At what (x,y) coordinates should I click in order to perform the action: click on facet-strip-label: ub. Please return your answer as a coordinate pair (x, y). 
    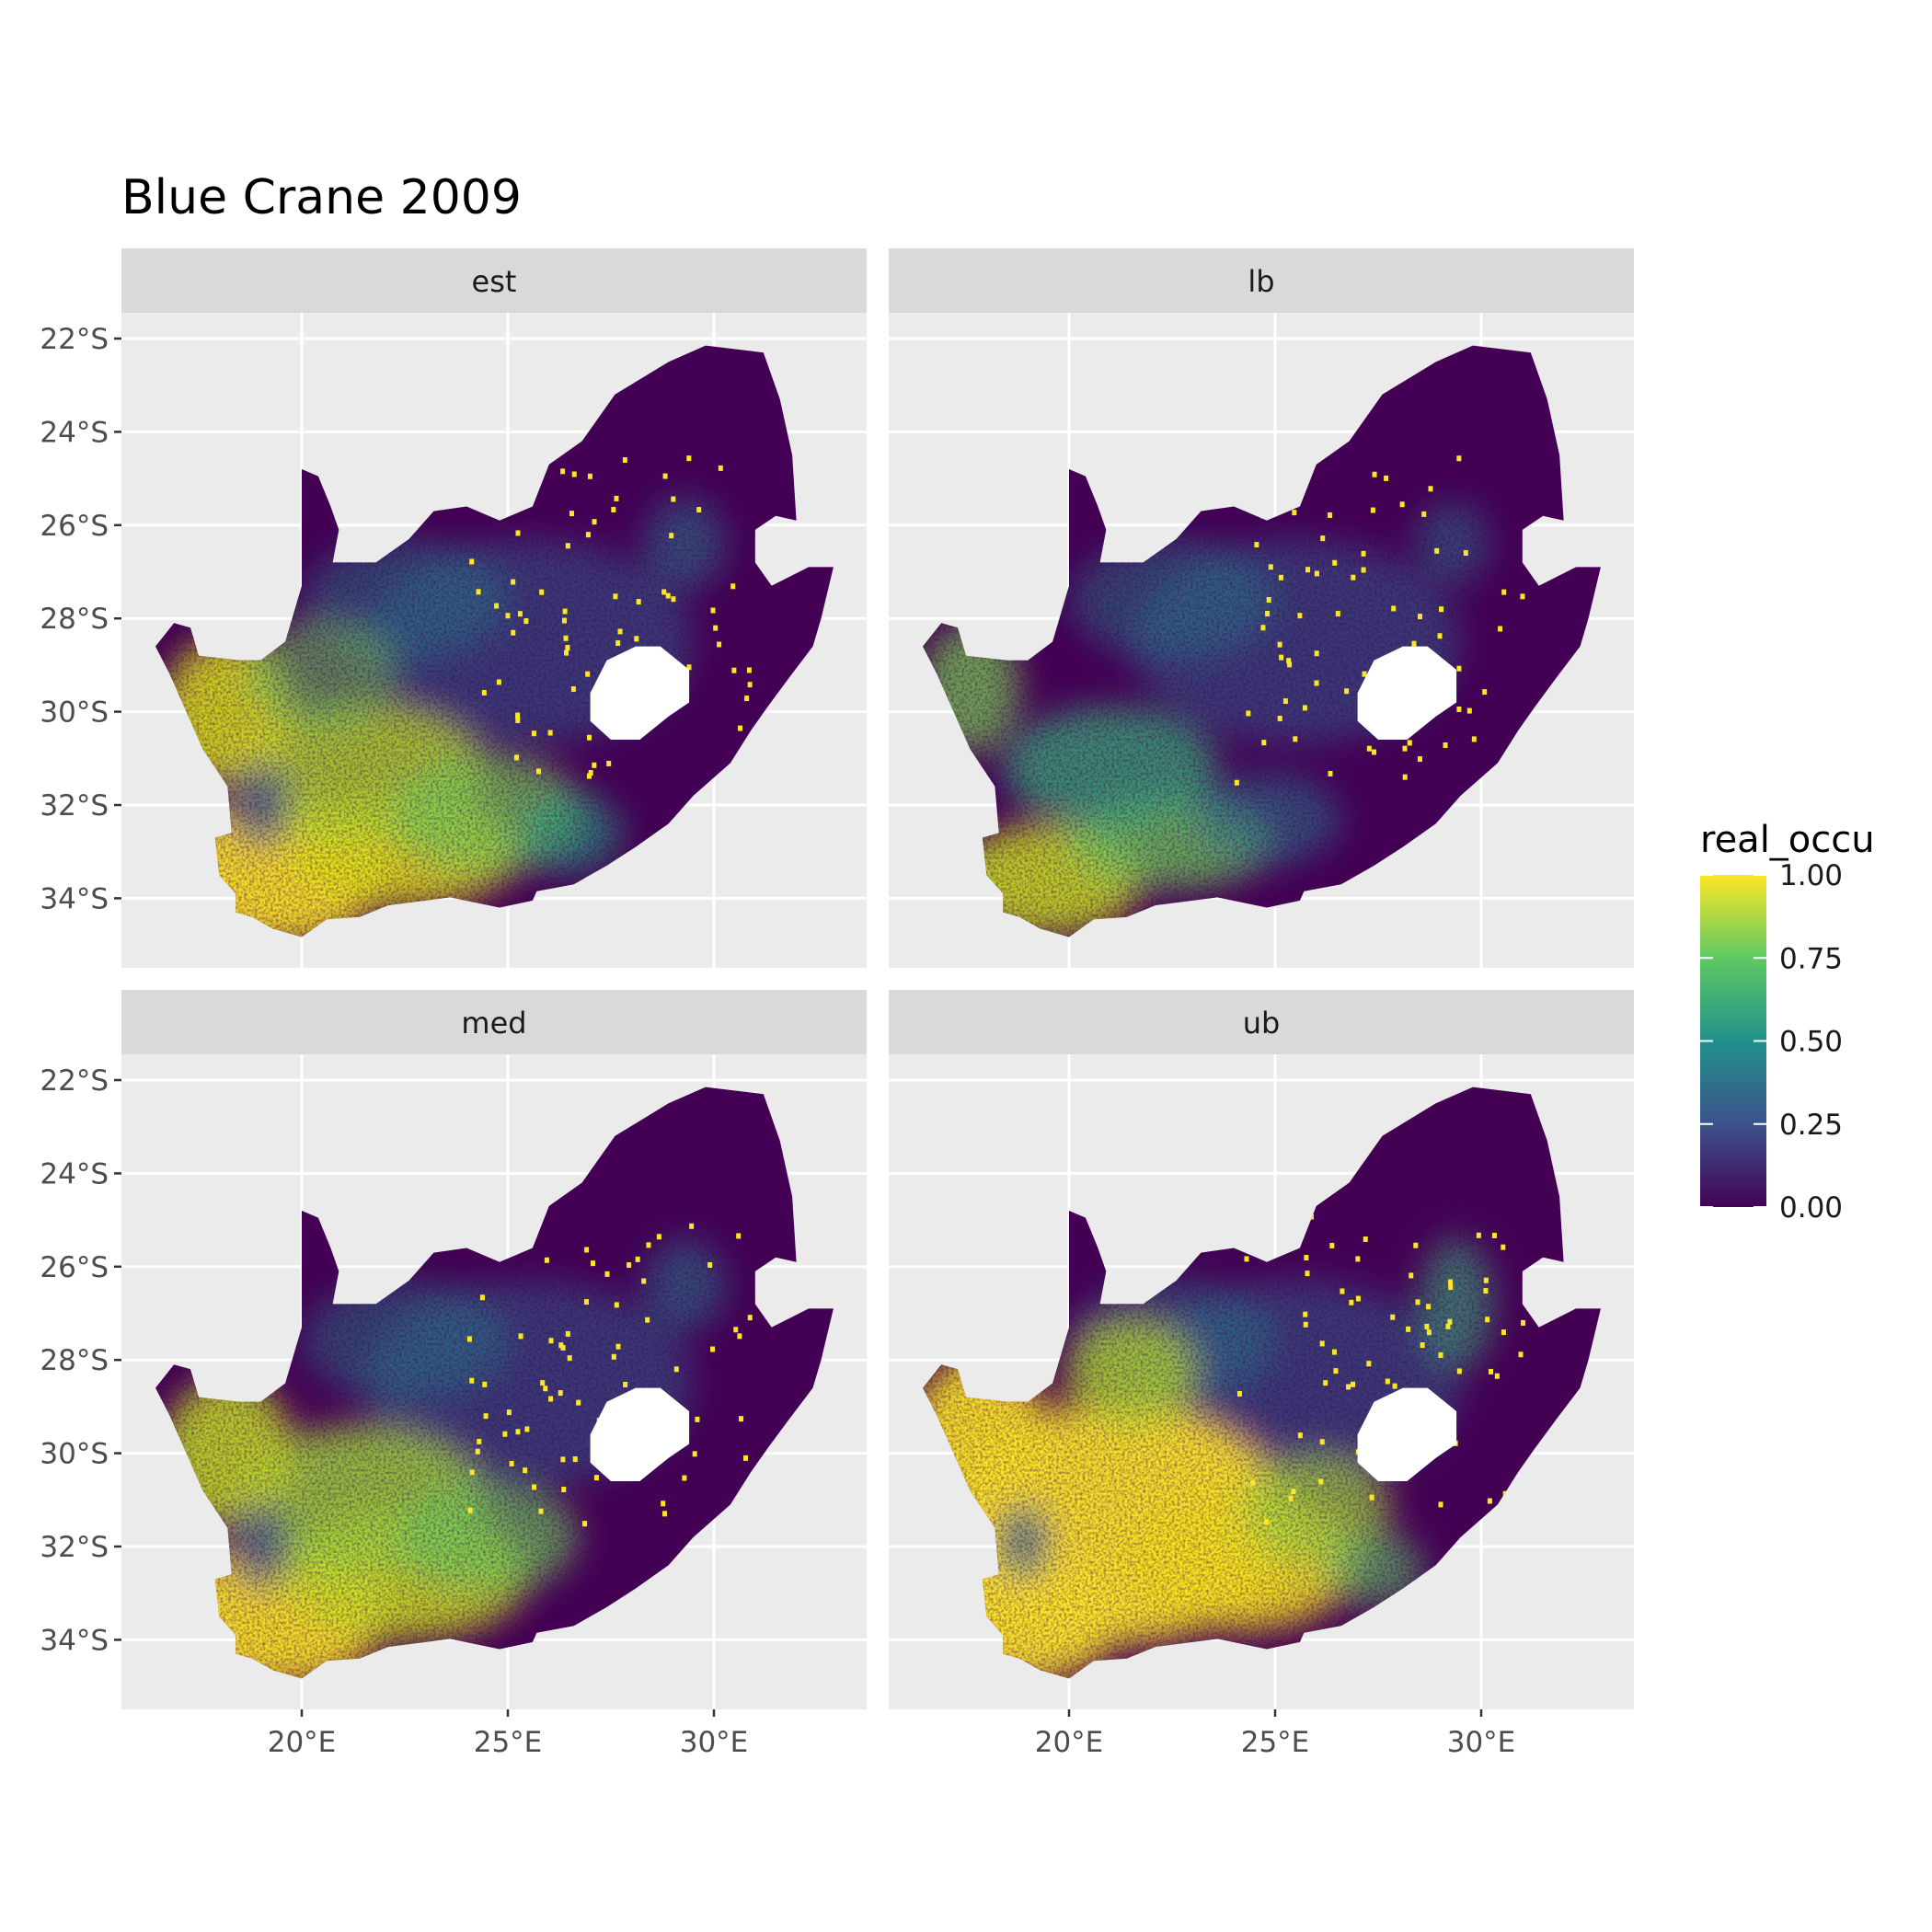
    Looking at the image, I should click on (1262, 1023).